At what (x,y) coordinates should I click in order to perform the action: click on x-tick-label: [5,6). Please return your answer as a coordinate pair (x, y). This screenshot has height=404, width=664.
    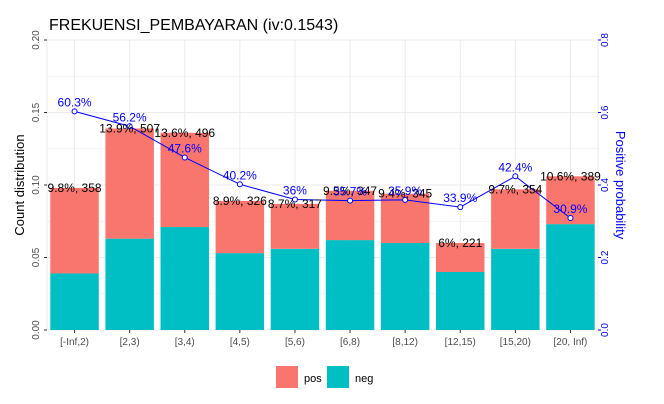
    Looking at the image, I should click on (295, 342).